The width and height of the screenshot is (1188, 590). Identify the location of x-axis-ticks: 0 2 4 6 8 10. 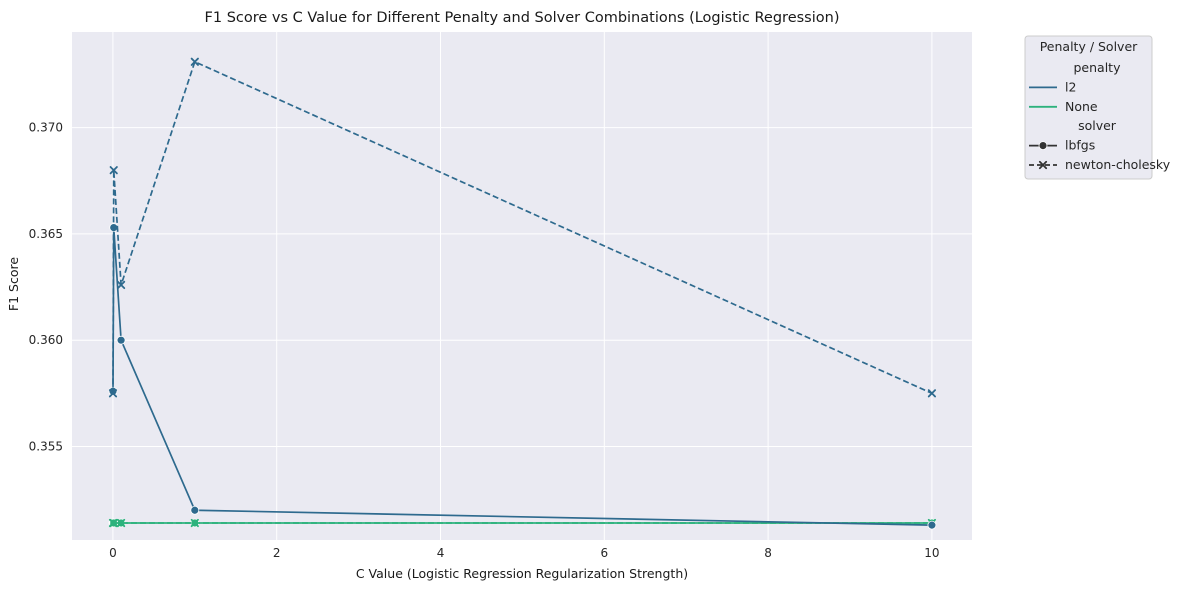
(524, 553).